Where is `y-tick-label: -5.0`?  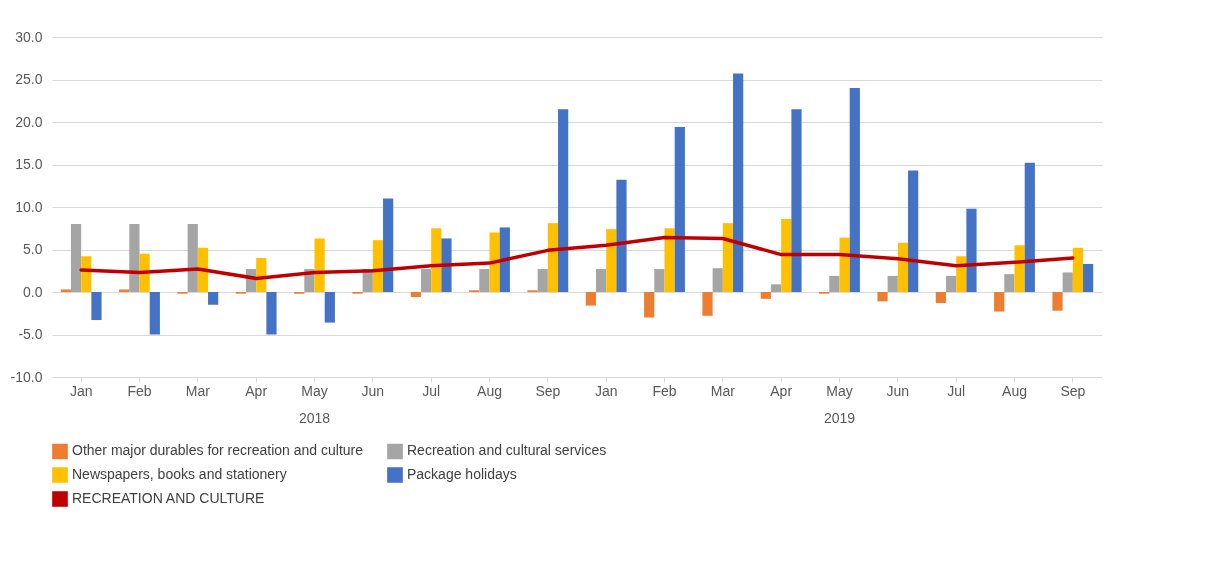 y-tick-label: -5.0 is located at coordinates (30, 334).